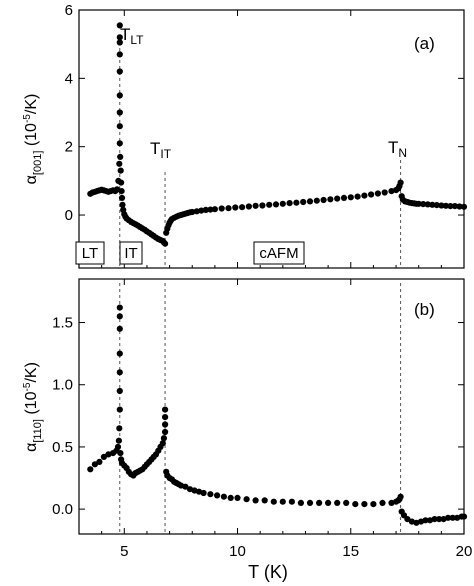 The height and width of the screenshot is (586, 474). What do you see at coordinates (279, 253) in the screenshot?
I see `phase-label-cafm: cAFM` at bounding box center [279, 253].